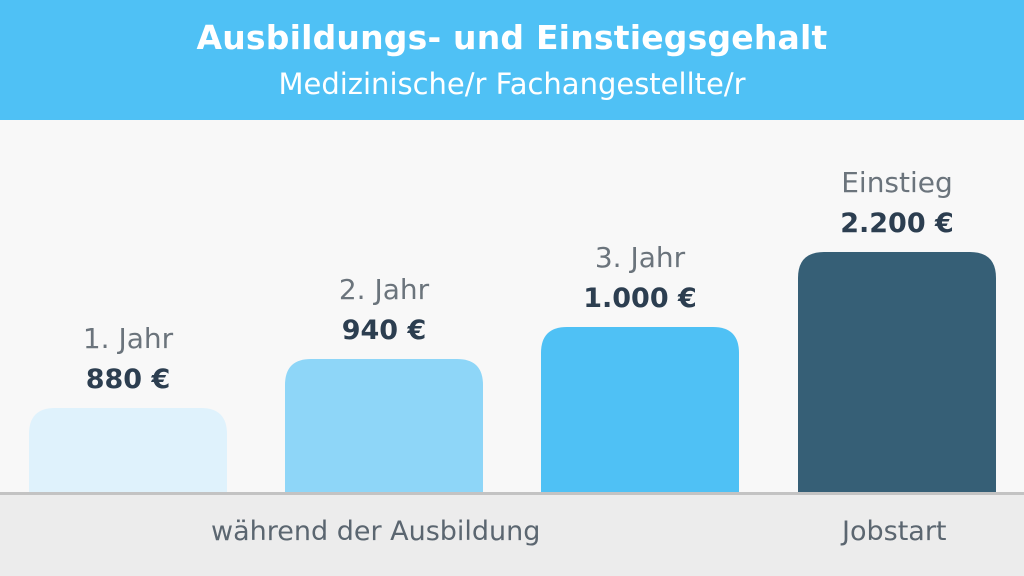  What do you see at coordinates (384, 330) in the screenshot?
I see `value-label-2: 940 €` at bounding box center [384, 330].